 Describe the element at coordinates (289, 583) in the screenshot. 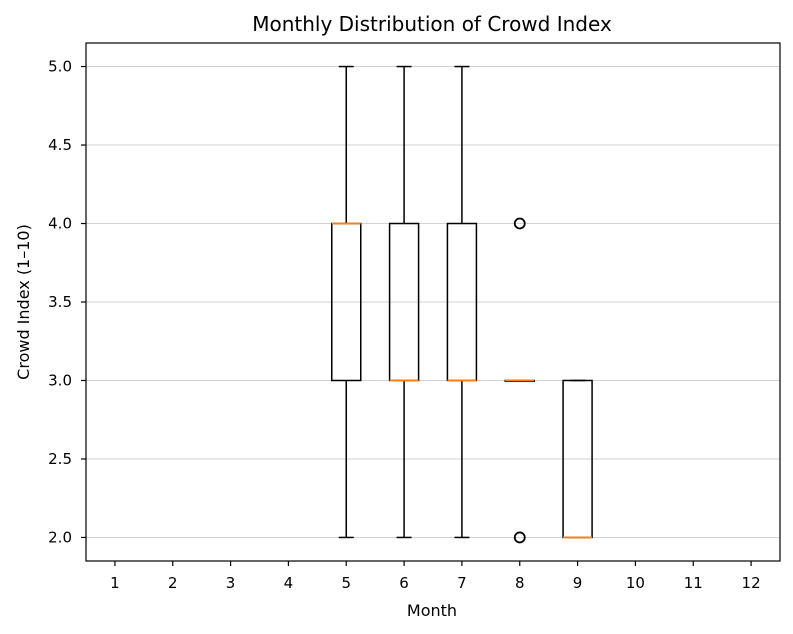

I see `x-tick-label-4: 4` at that location.